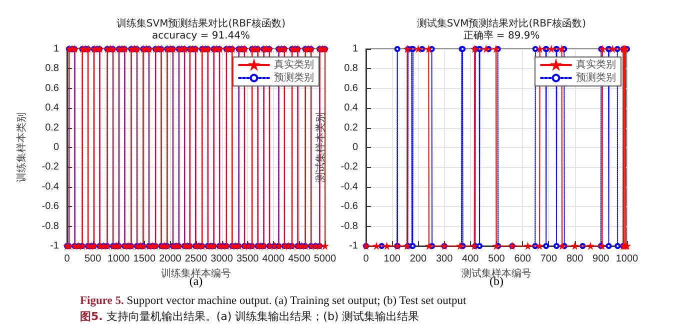 This screenshot has height=333, width=688. What do you see at coordinates (299, 259) in the screenshot?
I see `x-tick-label: 4500` at bounding box center [299, 259].